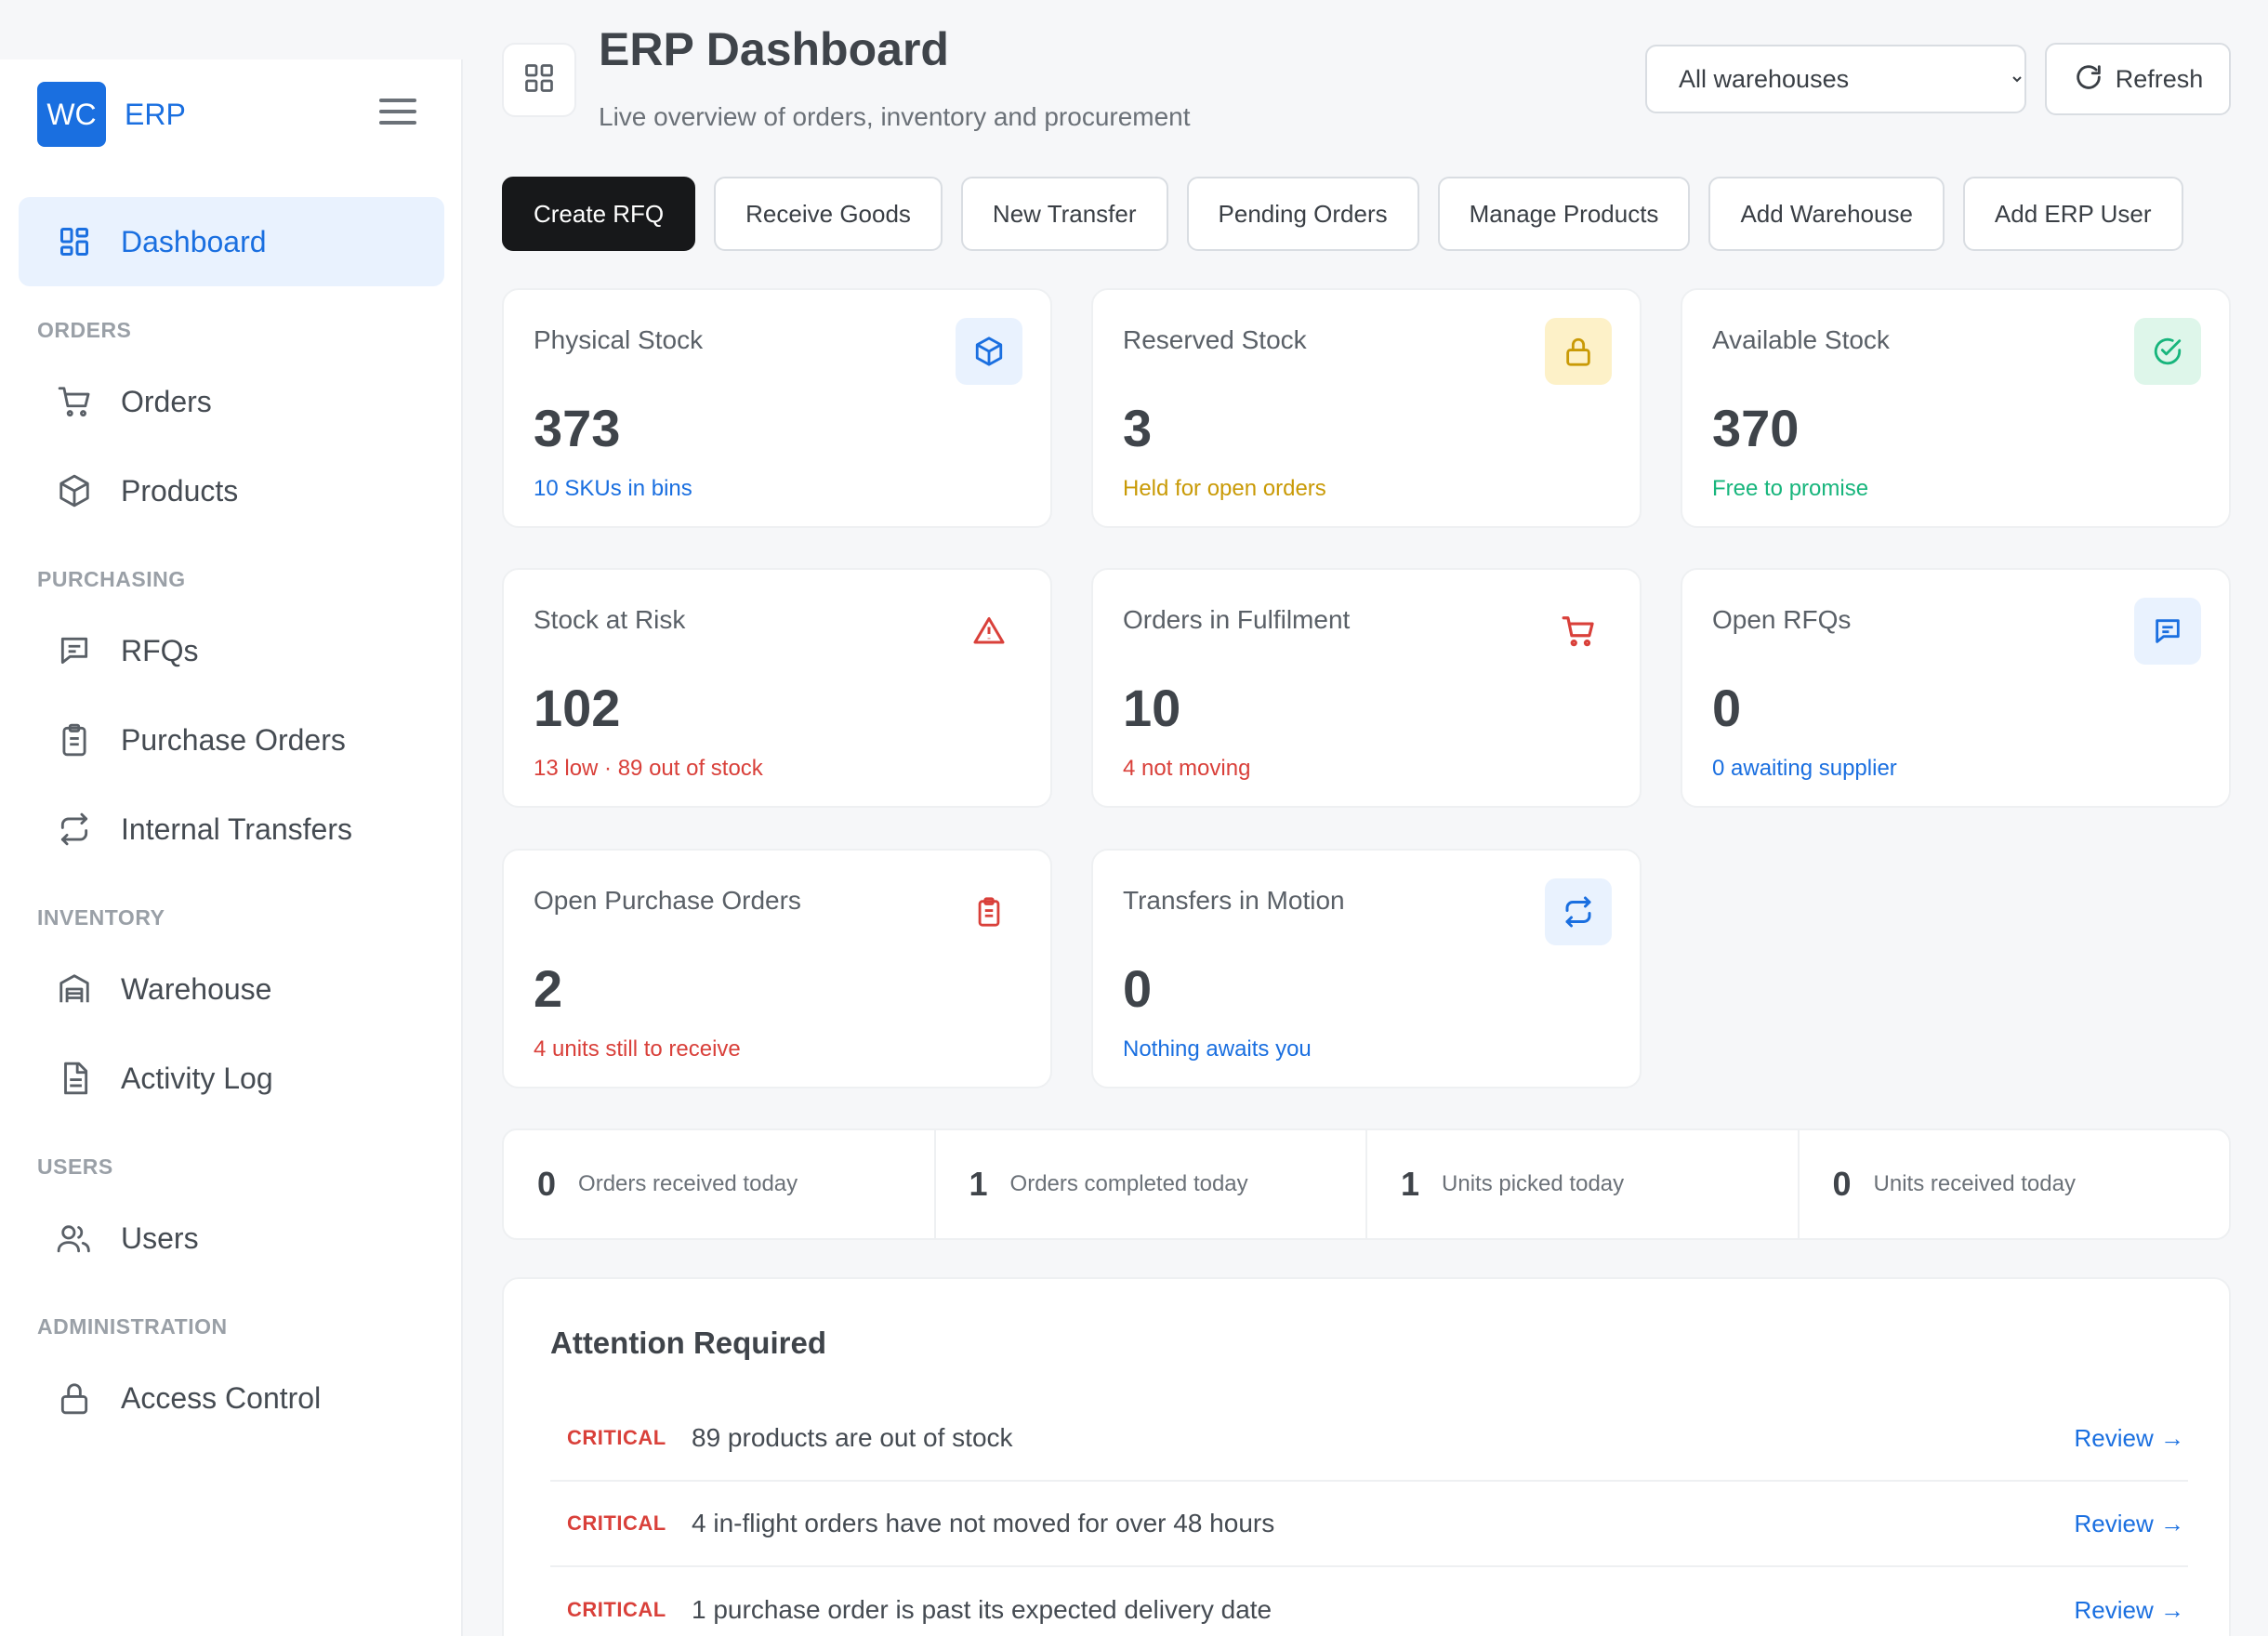 This screenshot has width=2268, height=1636. What do you see at coordinates (74, 241) in the screenshot?
I see `dashboard-icon` at bounding box center [74, 241].